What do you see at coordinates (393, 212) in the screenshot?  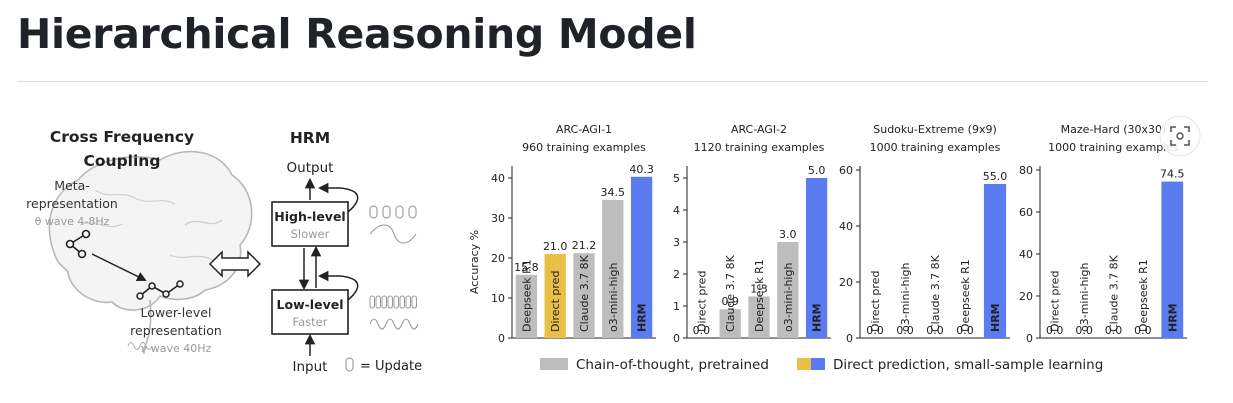 I see `slow-update-icons` at bounding box center [393, 212].